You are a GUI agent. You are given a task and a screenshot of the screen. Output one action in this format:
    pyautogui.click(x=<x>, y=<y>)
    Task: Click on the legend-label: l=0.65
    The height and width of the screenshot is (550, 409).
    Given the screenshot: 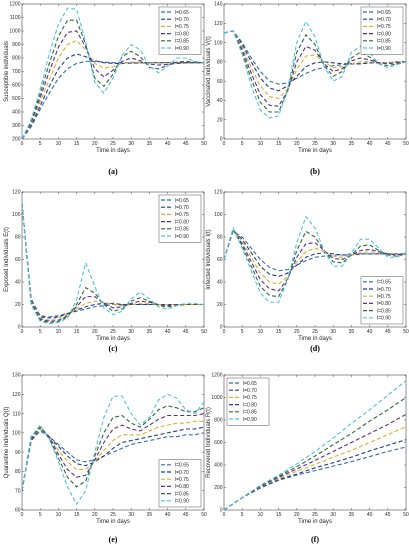 What is the action you would take?
    pyautogui.click(x=182, y=466)
    